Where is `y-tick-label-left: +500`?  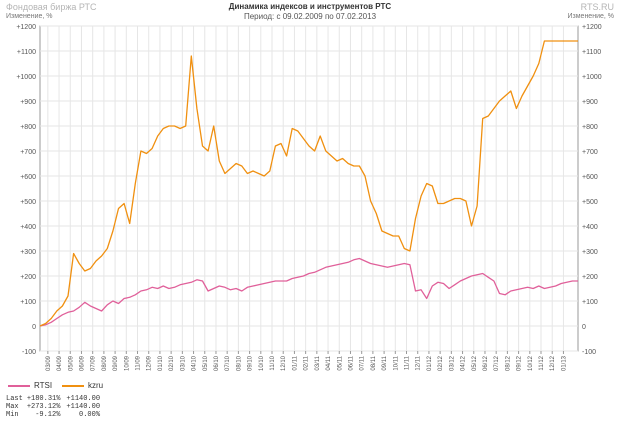 y-tick-label-left: +500 is located at coordinates (28, 202).